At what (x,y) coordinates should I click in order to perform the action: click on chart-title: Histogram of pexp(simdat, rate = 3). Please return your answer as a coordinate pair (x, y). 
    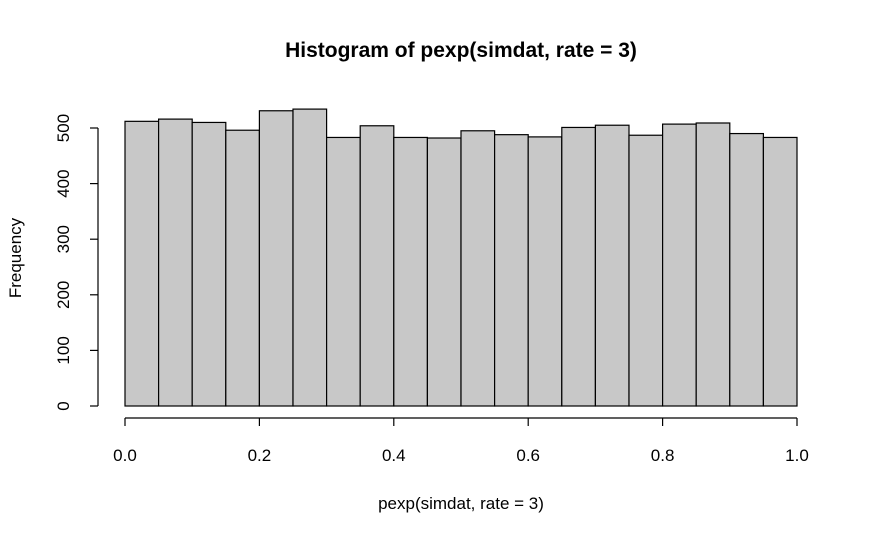
    Looking at the image, I should click on (461, 50).